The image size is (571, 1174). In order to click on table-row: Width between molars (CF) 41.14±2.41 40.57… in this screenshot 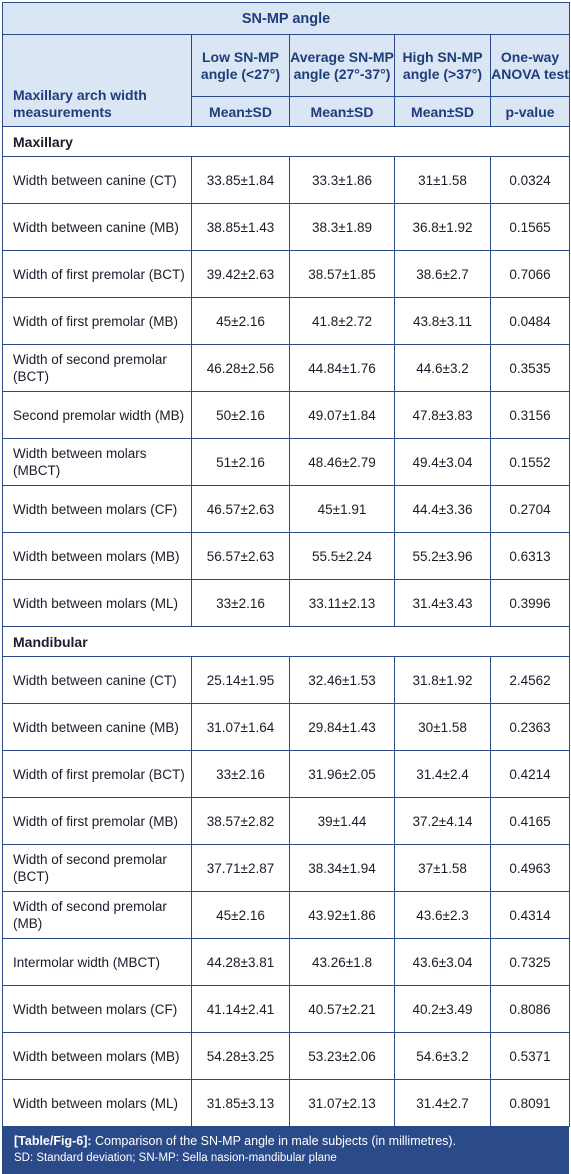, I will do `click(286, 1009)`.